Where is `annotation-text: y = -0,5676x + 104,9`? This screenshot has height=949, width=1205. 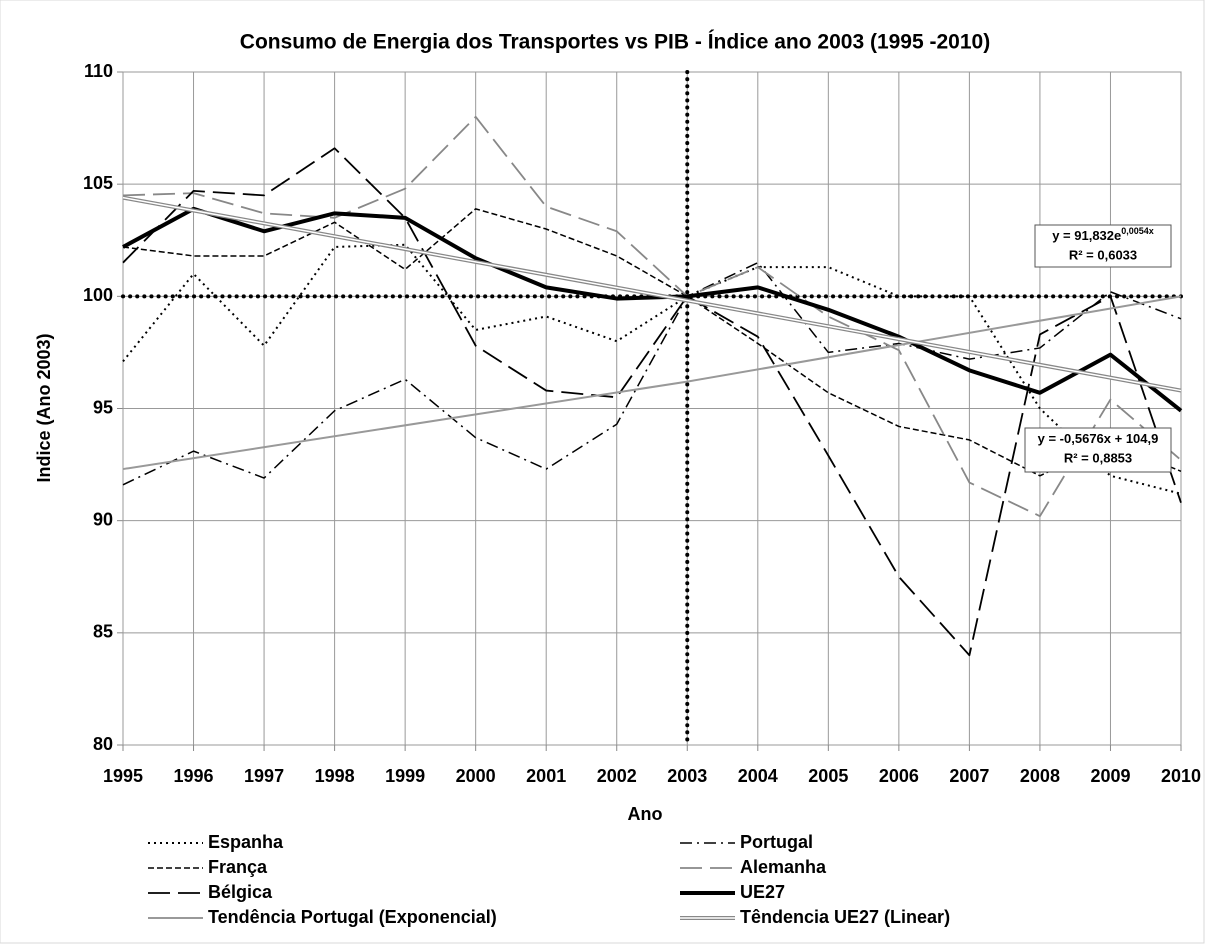 annotation-text: y = -0,5676x + 104,9 is located at coordinates (1098, 438).